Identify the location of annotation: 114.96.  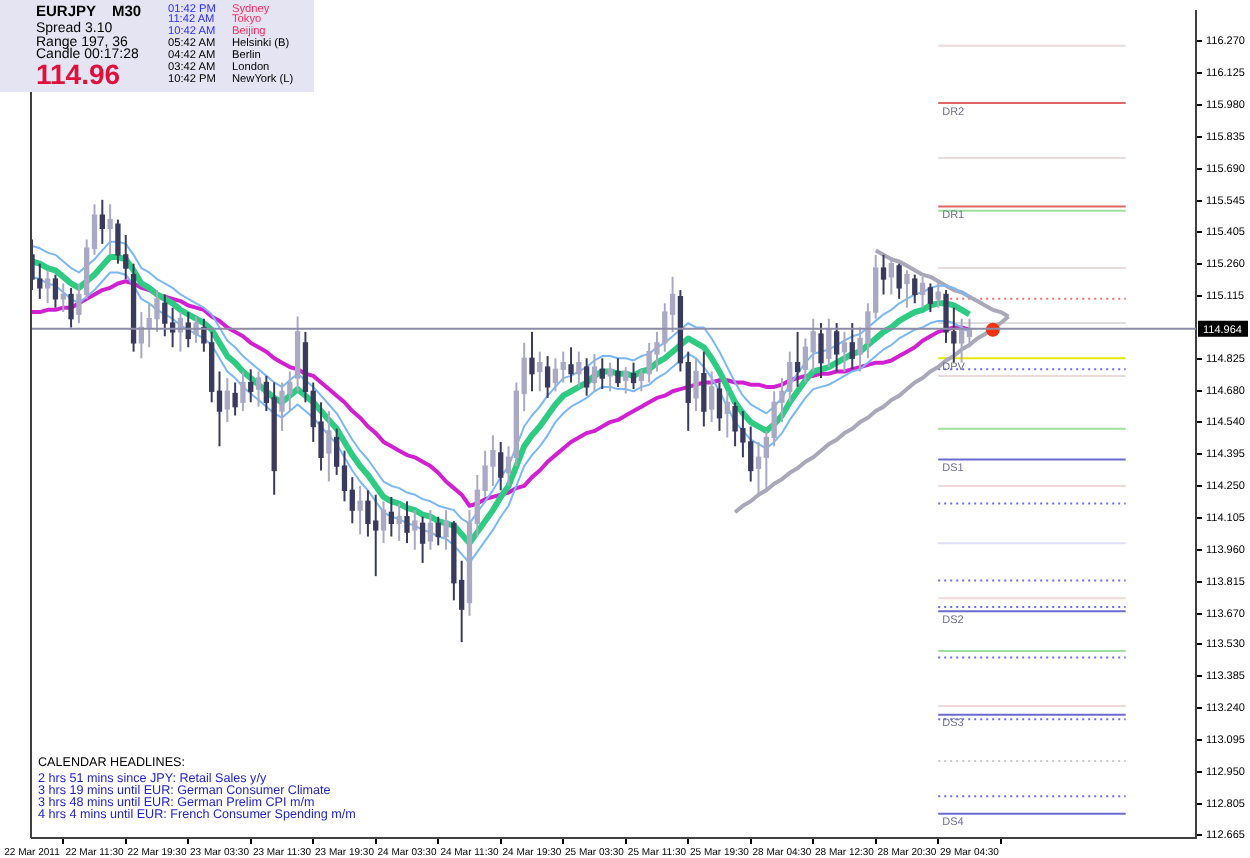
(78, 74).